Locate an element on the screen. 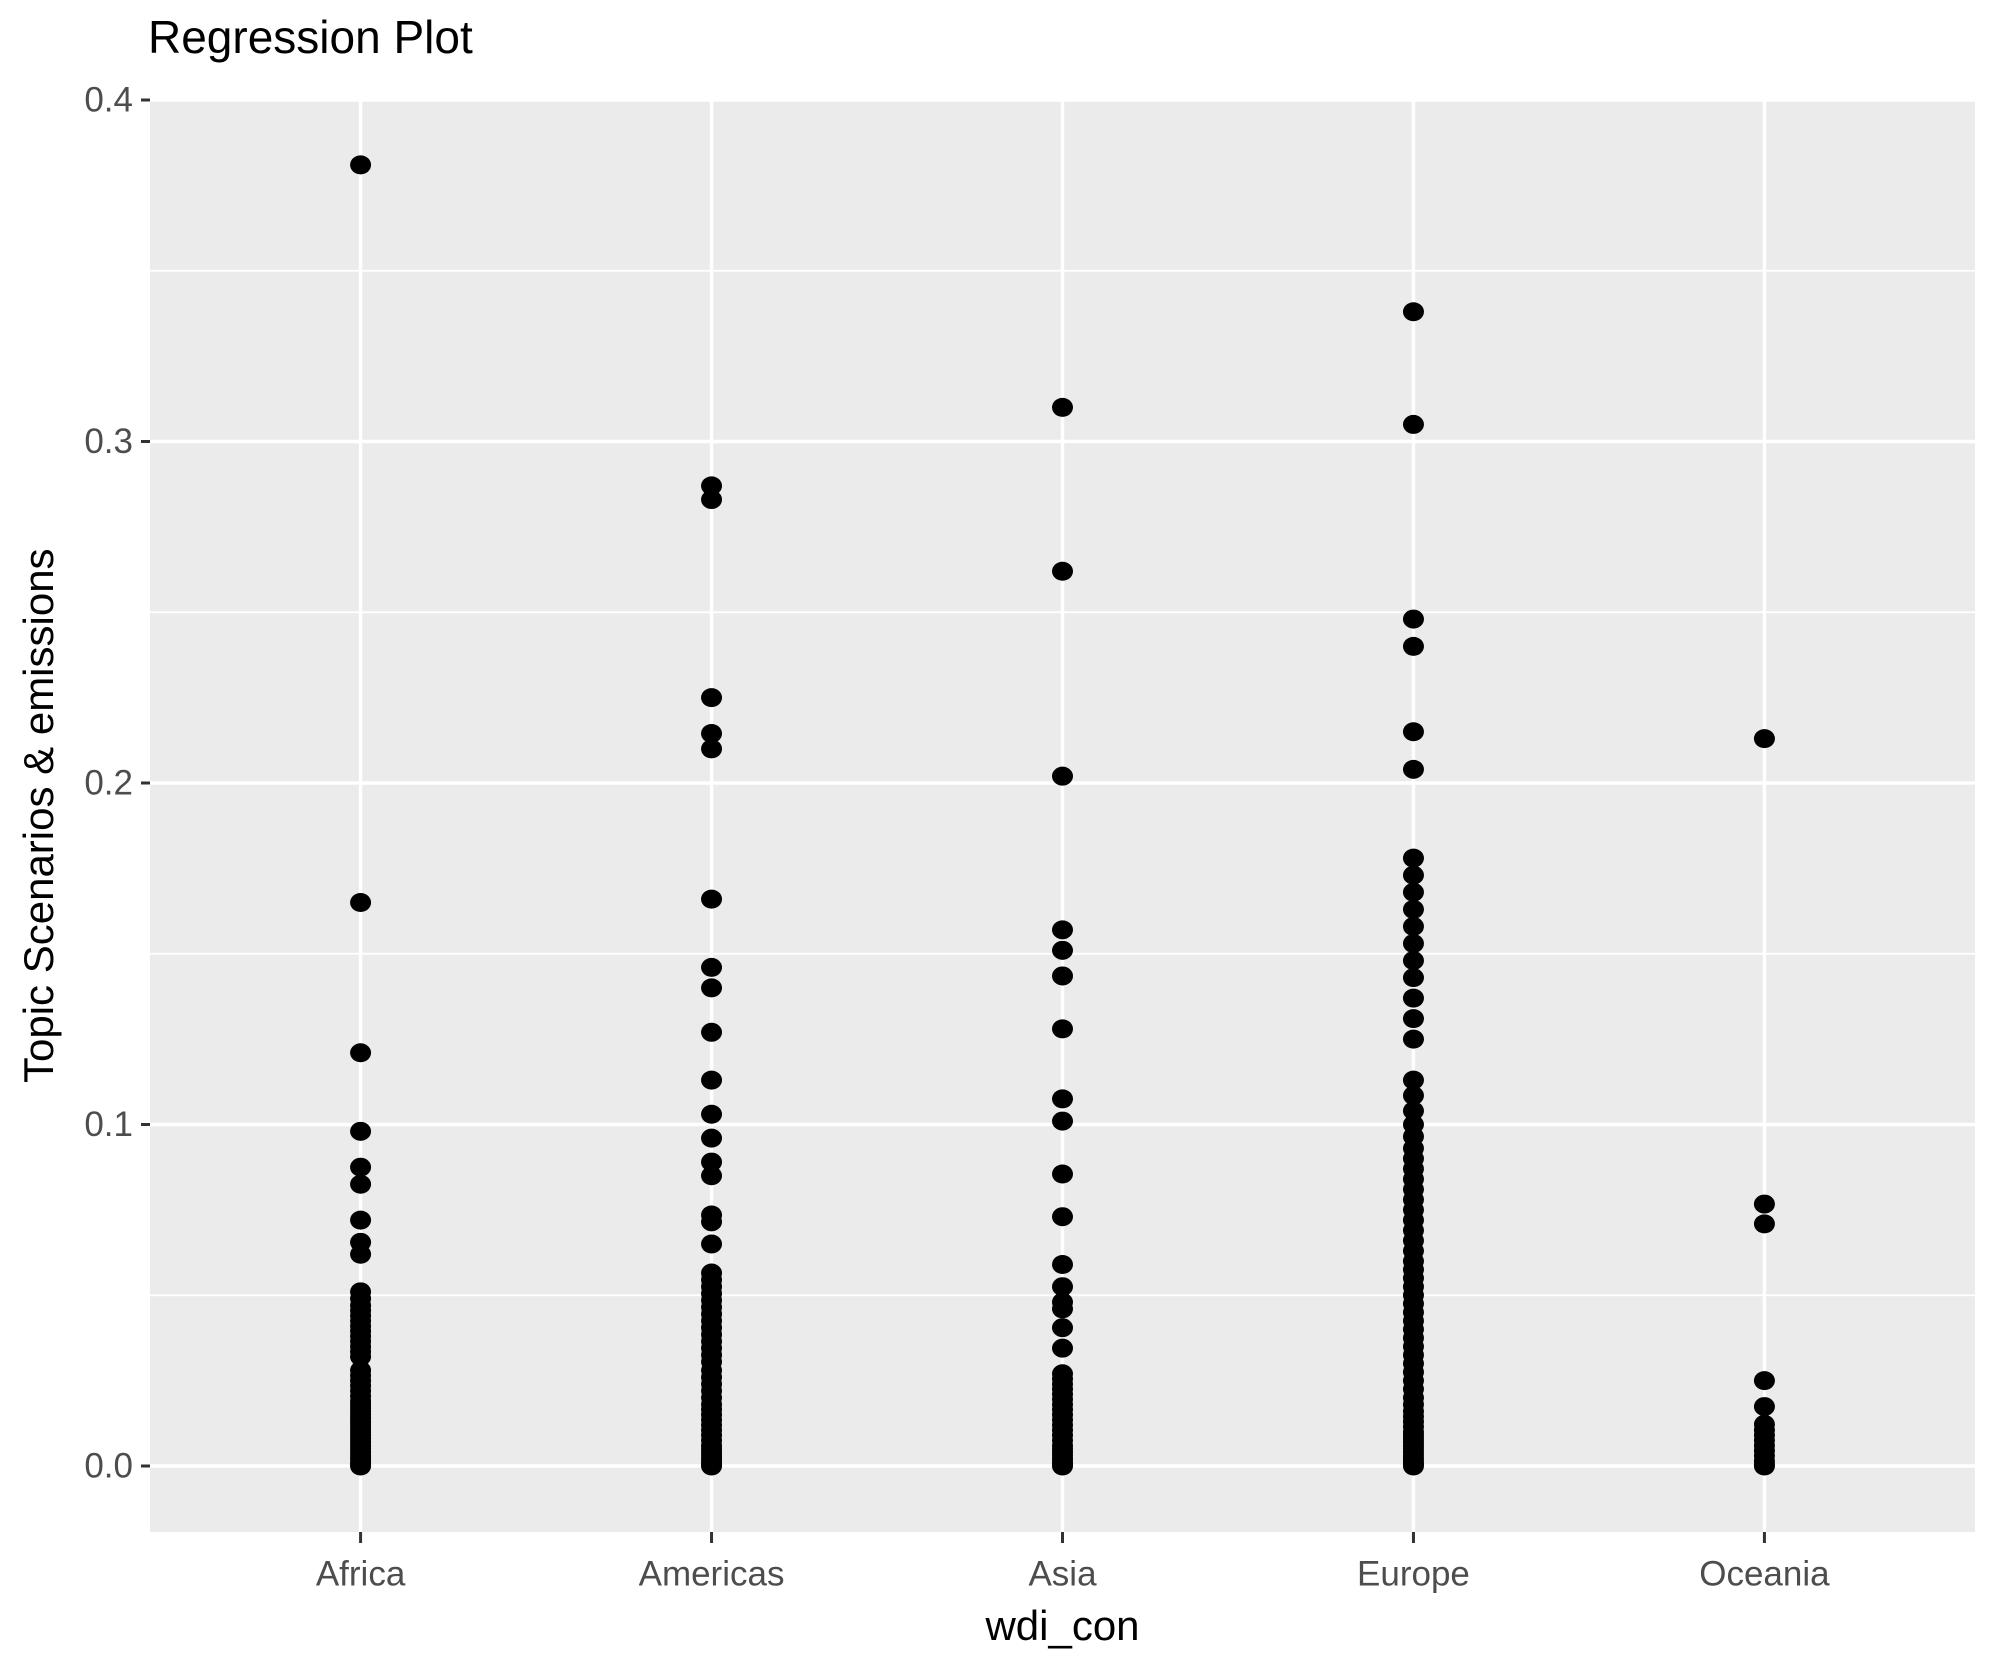 This screenshot has height=1665, width=1990. y-tick-label: 0.3 is located at coordinates (108, 441).